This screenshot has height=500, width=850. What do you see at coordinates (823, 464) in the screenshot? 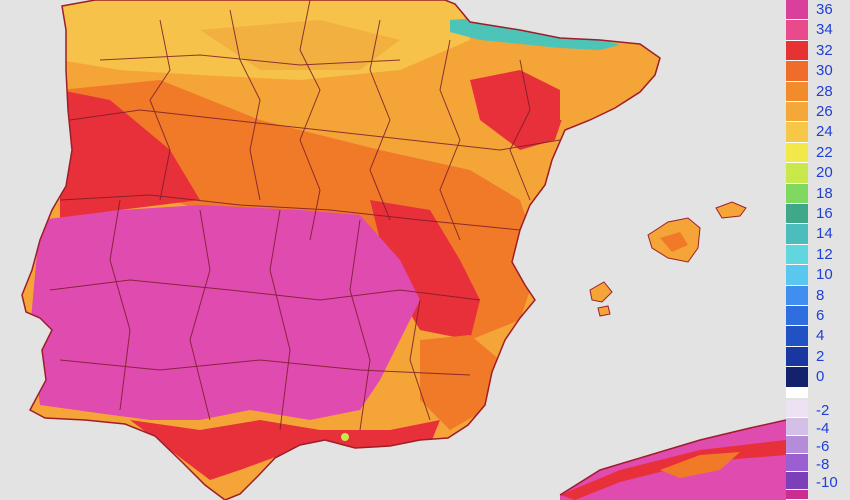
I see `legend-label: -8` at bounding box center [823, 464].